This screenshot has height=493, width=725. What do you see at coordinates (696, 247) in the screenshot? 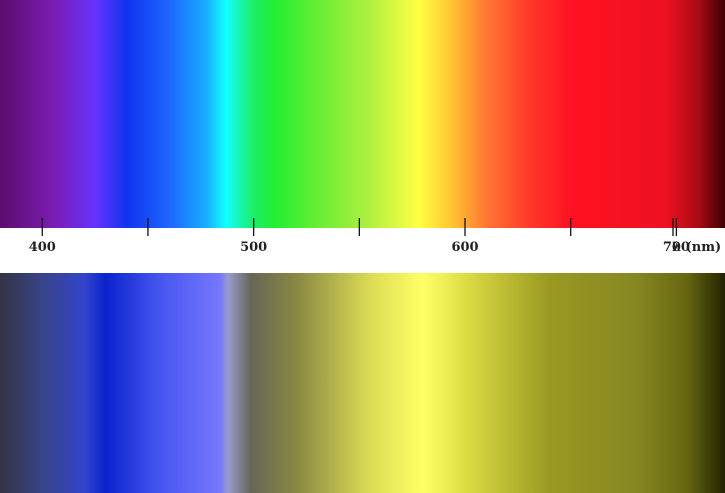
I see `axis-label: λ (nm)` at bounding box center [696, 247].